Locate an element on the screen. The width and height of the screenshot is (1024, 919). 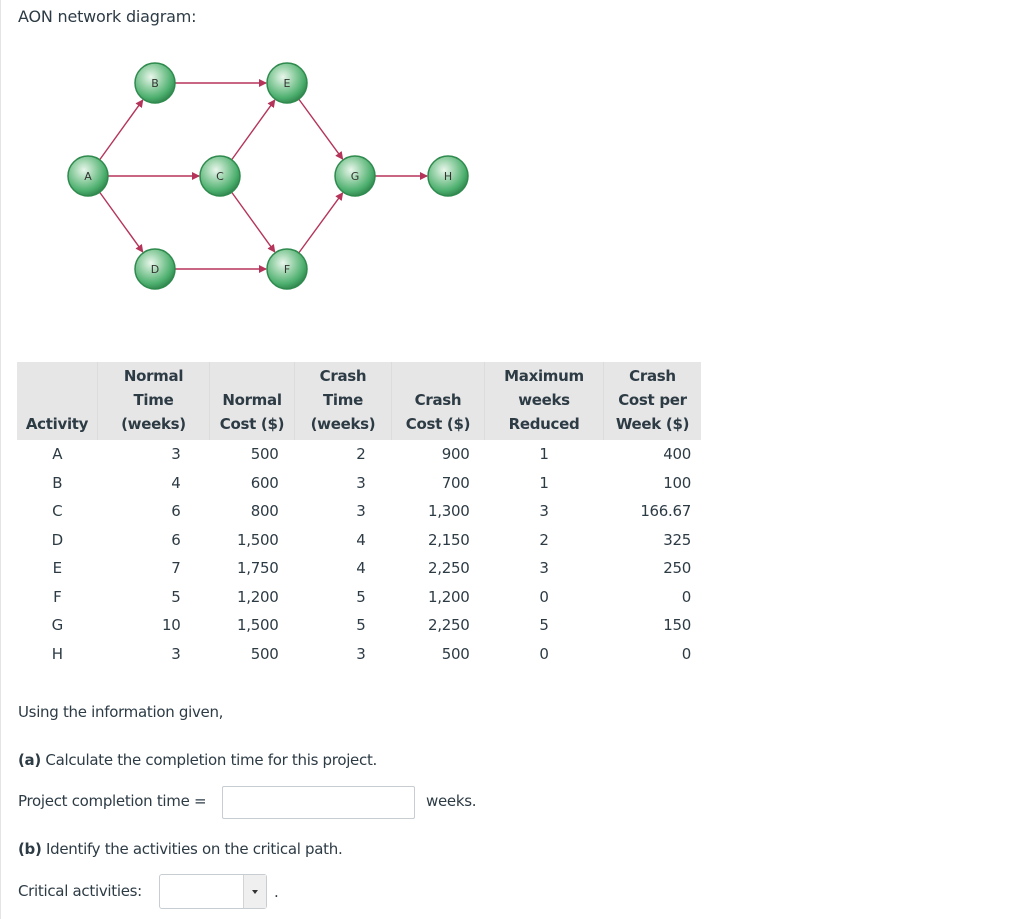
intro-text: Using the information given, is located at coordinates (121, 712).